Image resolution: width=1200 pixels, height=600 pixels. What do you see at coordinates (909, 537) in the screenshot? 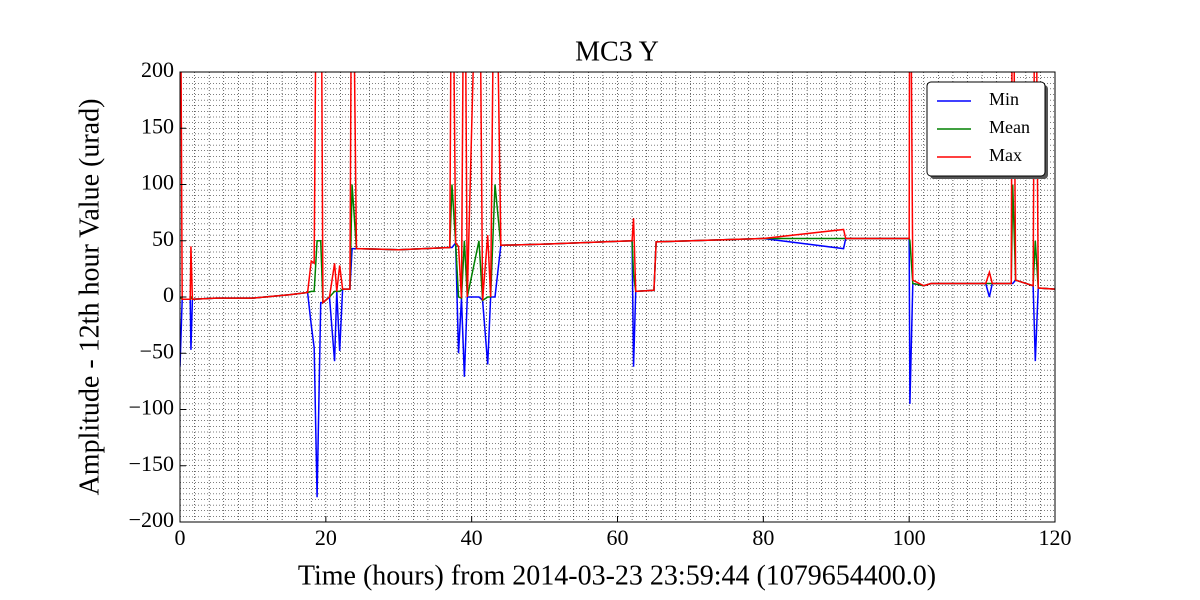
I see `x-tick-label: 100` at bounding box center [909, 537].